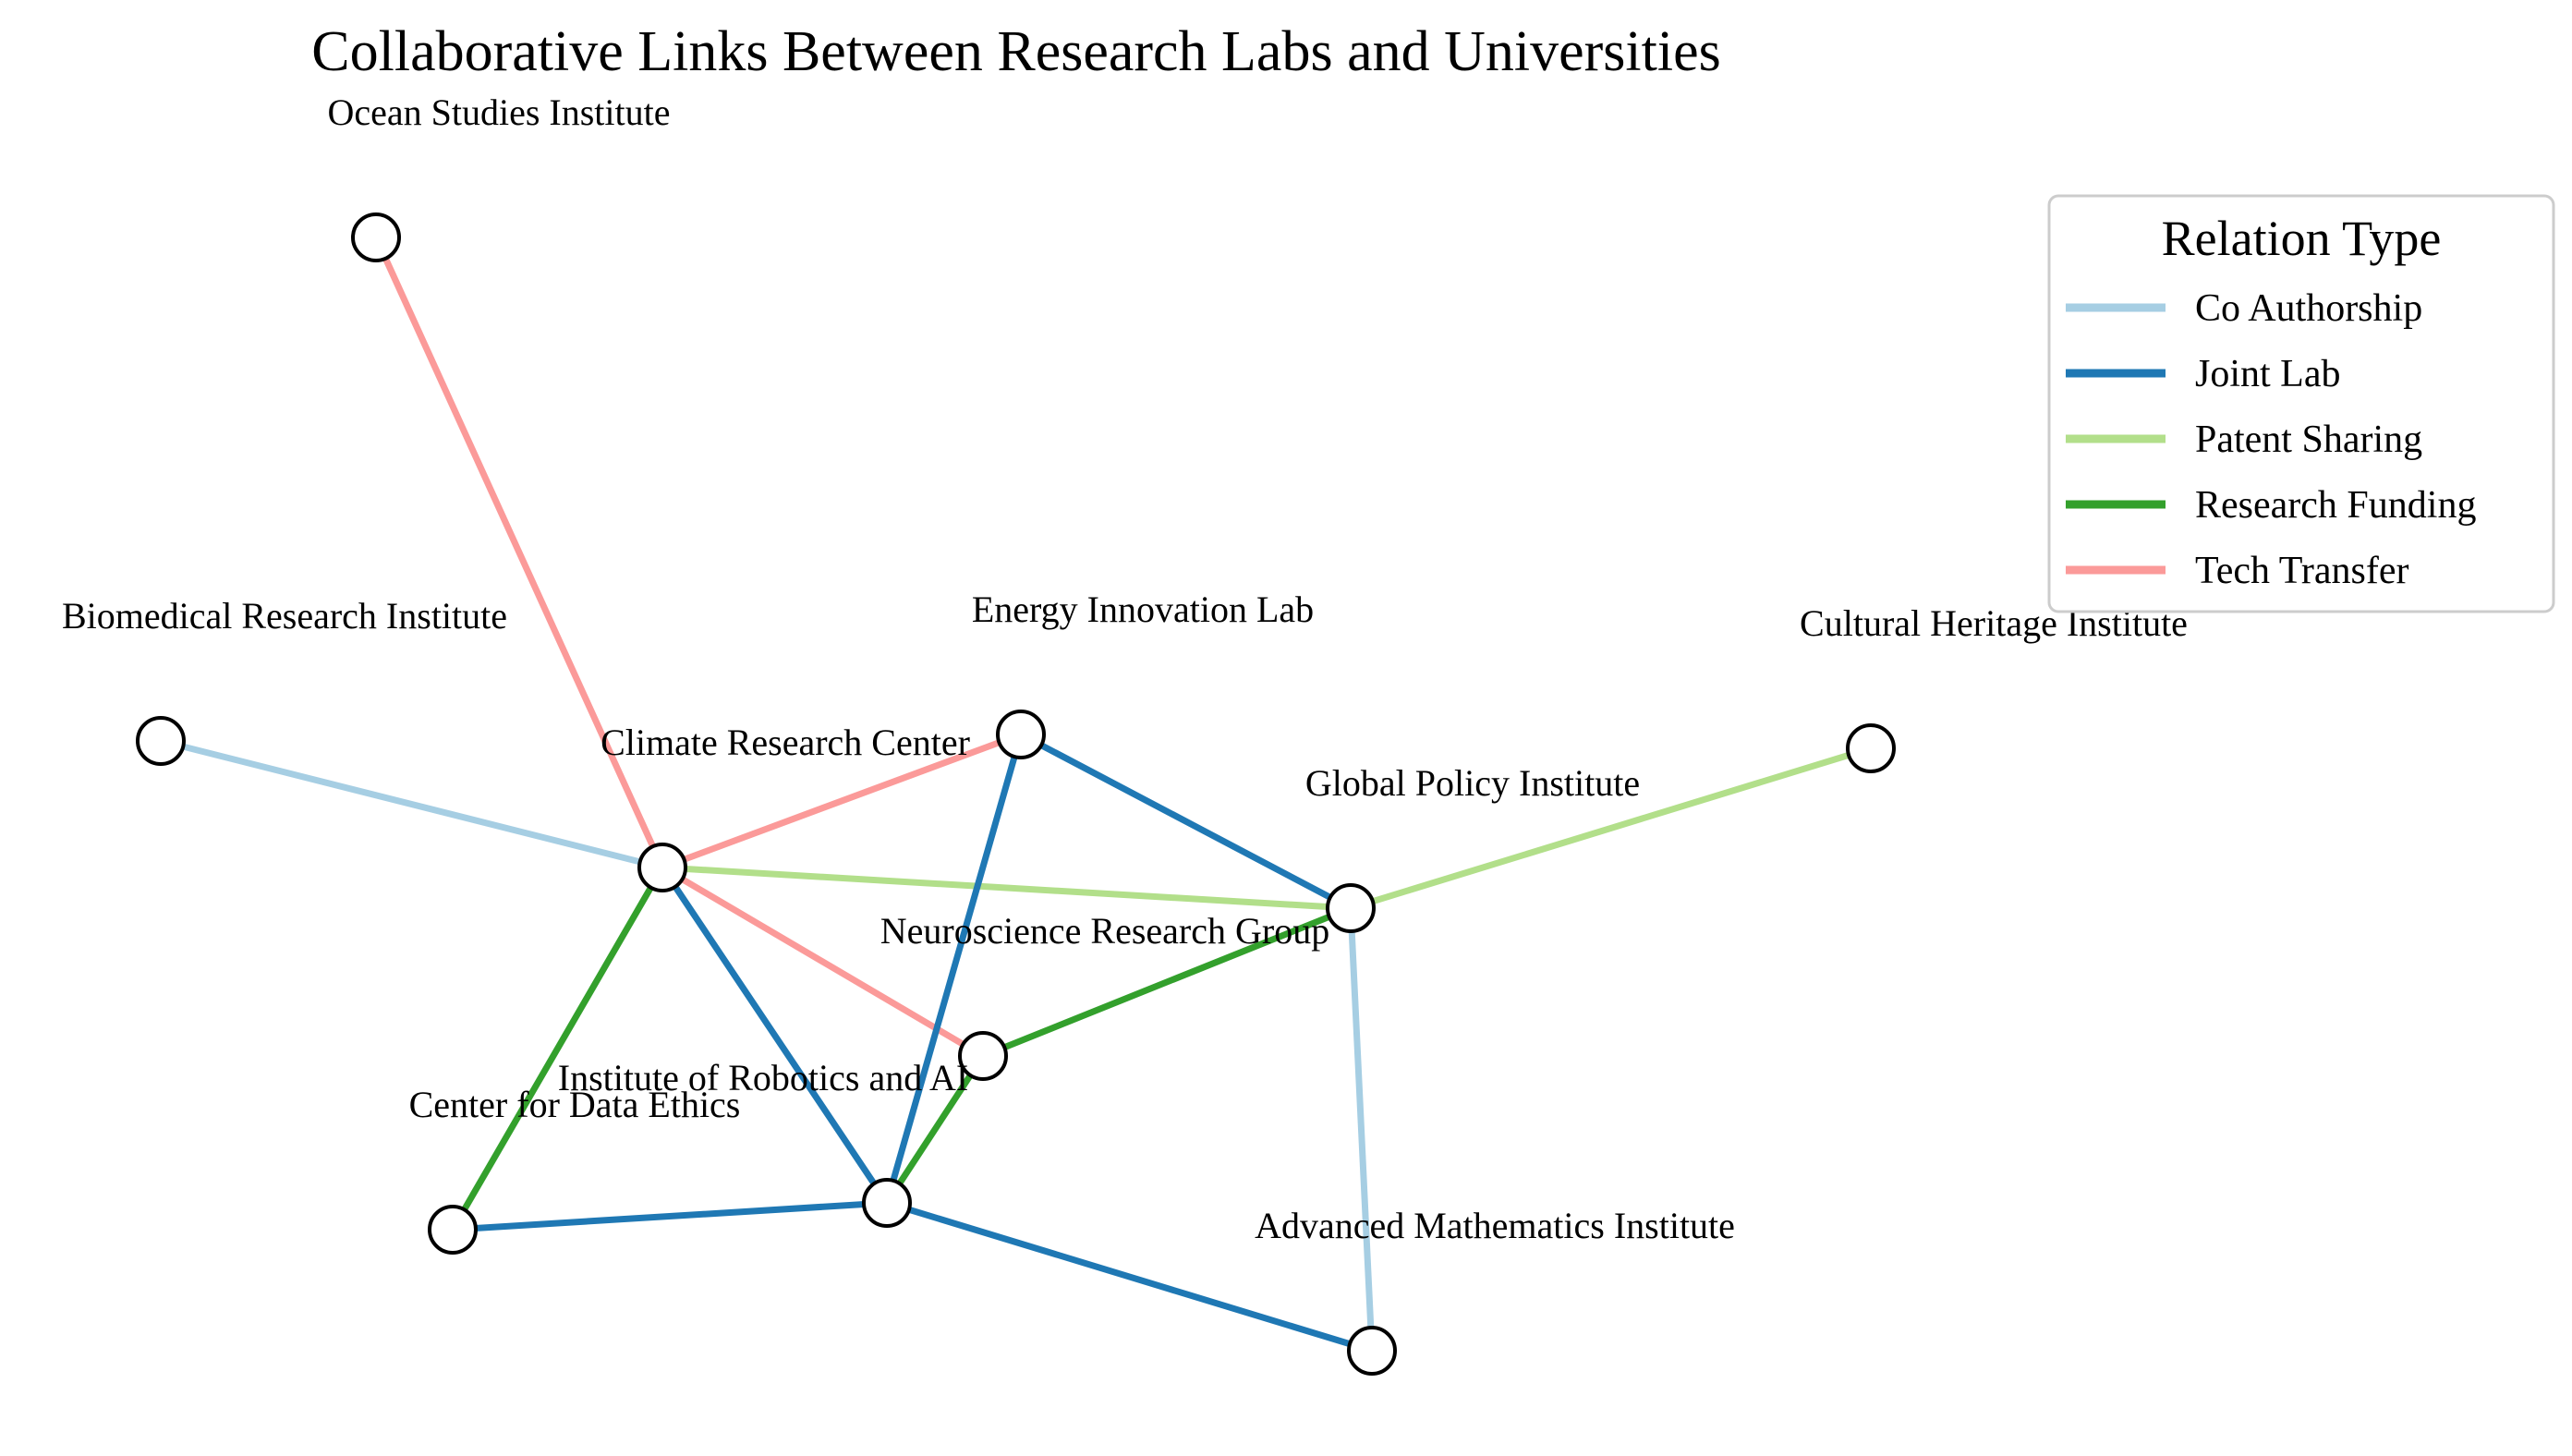 The image size is (2572, 1456). What do you see at coordinates (376, 237) in the screenshot?
I see `node-ocean` at bounding box center [376, 237].